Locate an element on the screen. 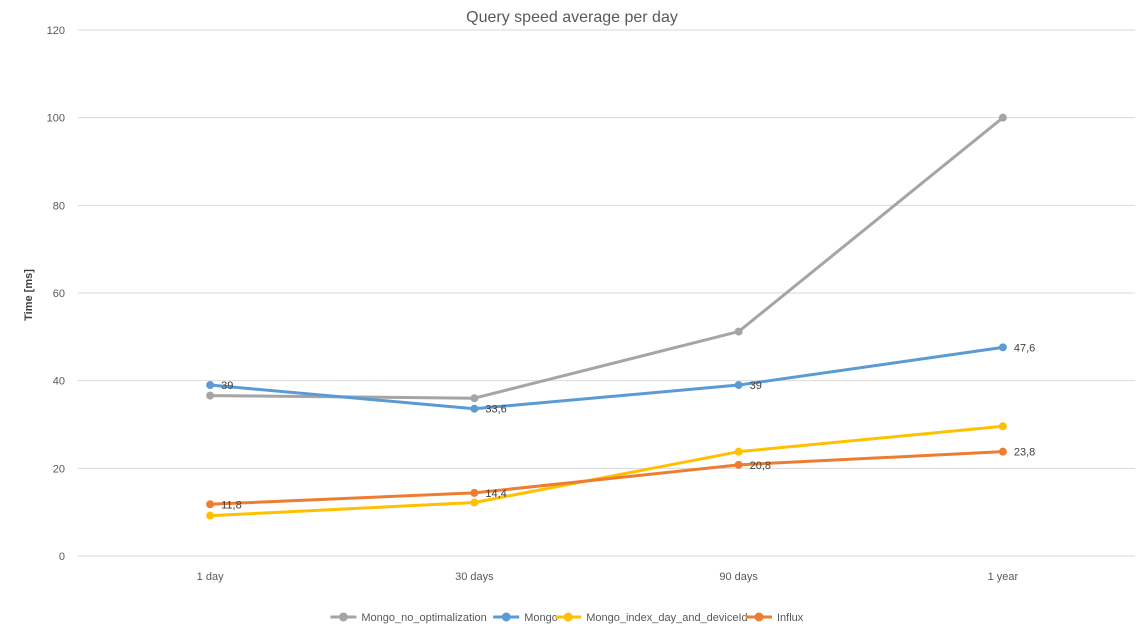 The width and height of the screenshot is (1144, 633). legend-item: Mongo_index_day_and_deviceId is located at coordinates (651, 618).